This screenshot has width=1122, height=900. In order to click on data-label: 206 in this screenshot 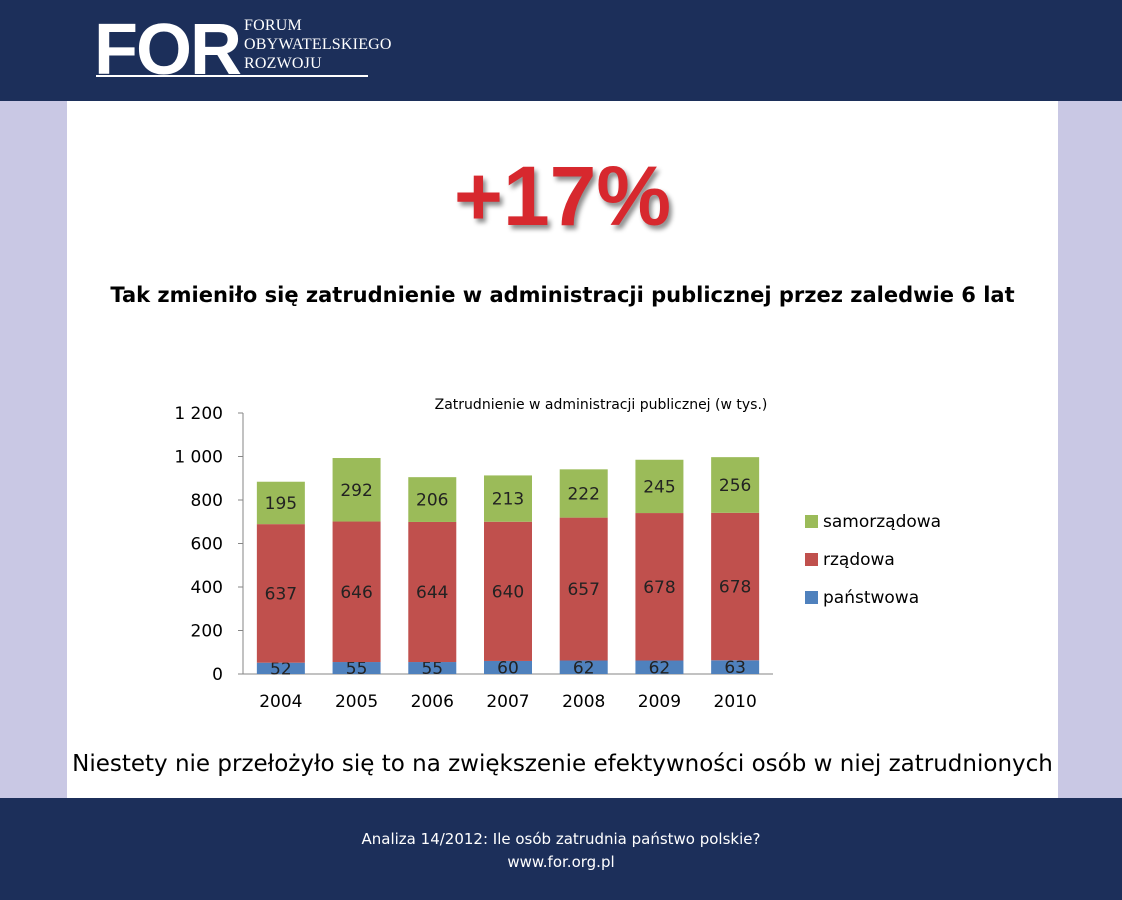, I will do `click(432, 501)`.